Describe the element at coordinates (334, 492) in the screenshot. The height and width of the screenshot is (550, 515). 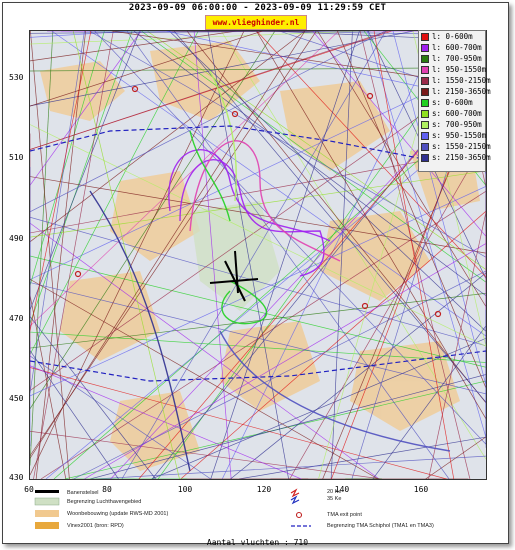
I see `kw20-label: 20 Ke` at that location.